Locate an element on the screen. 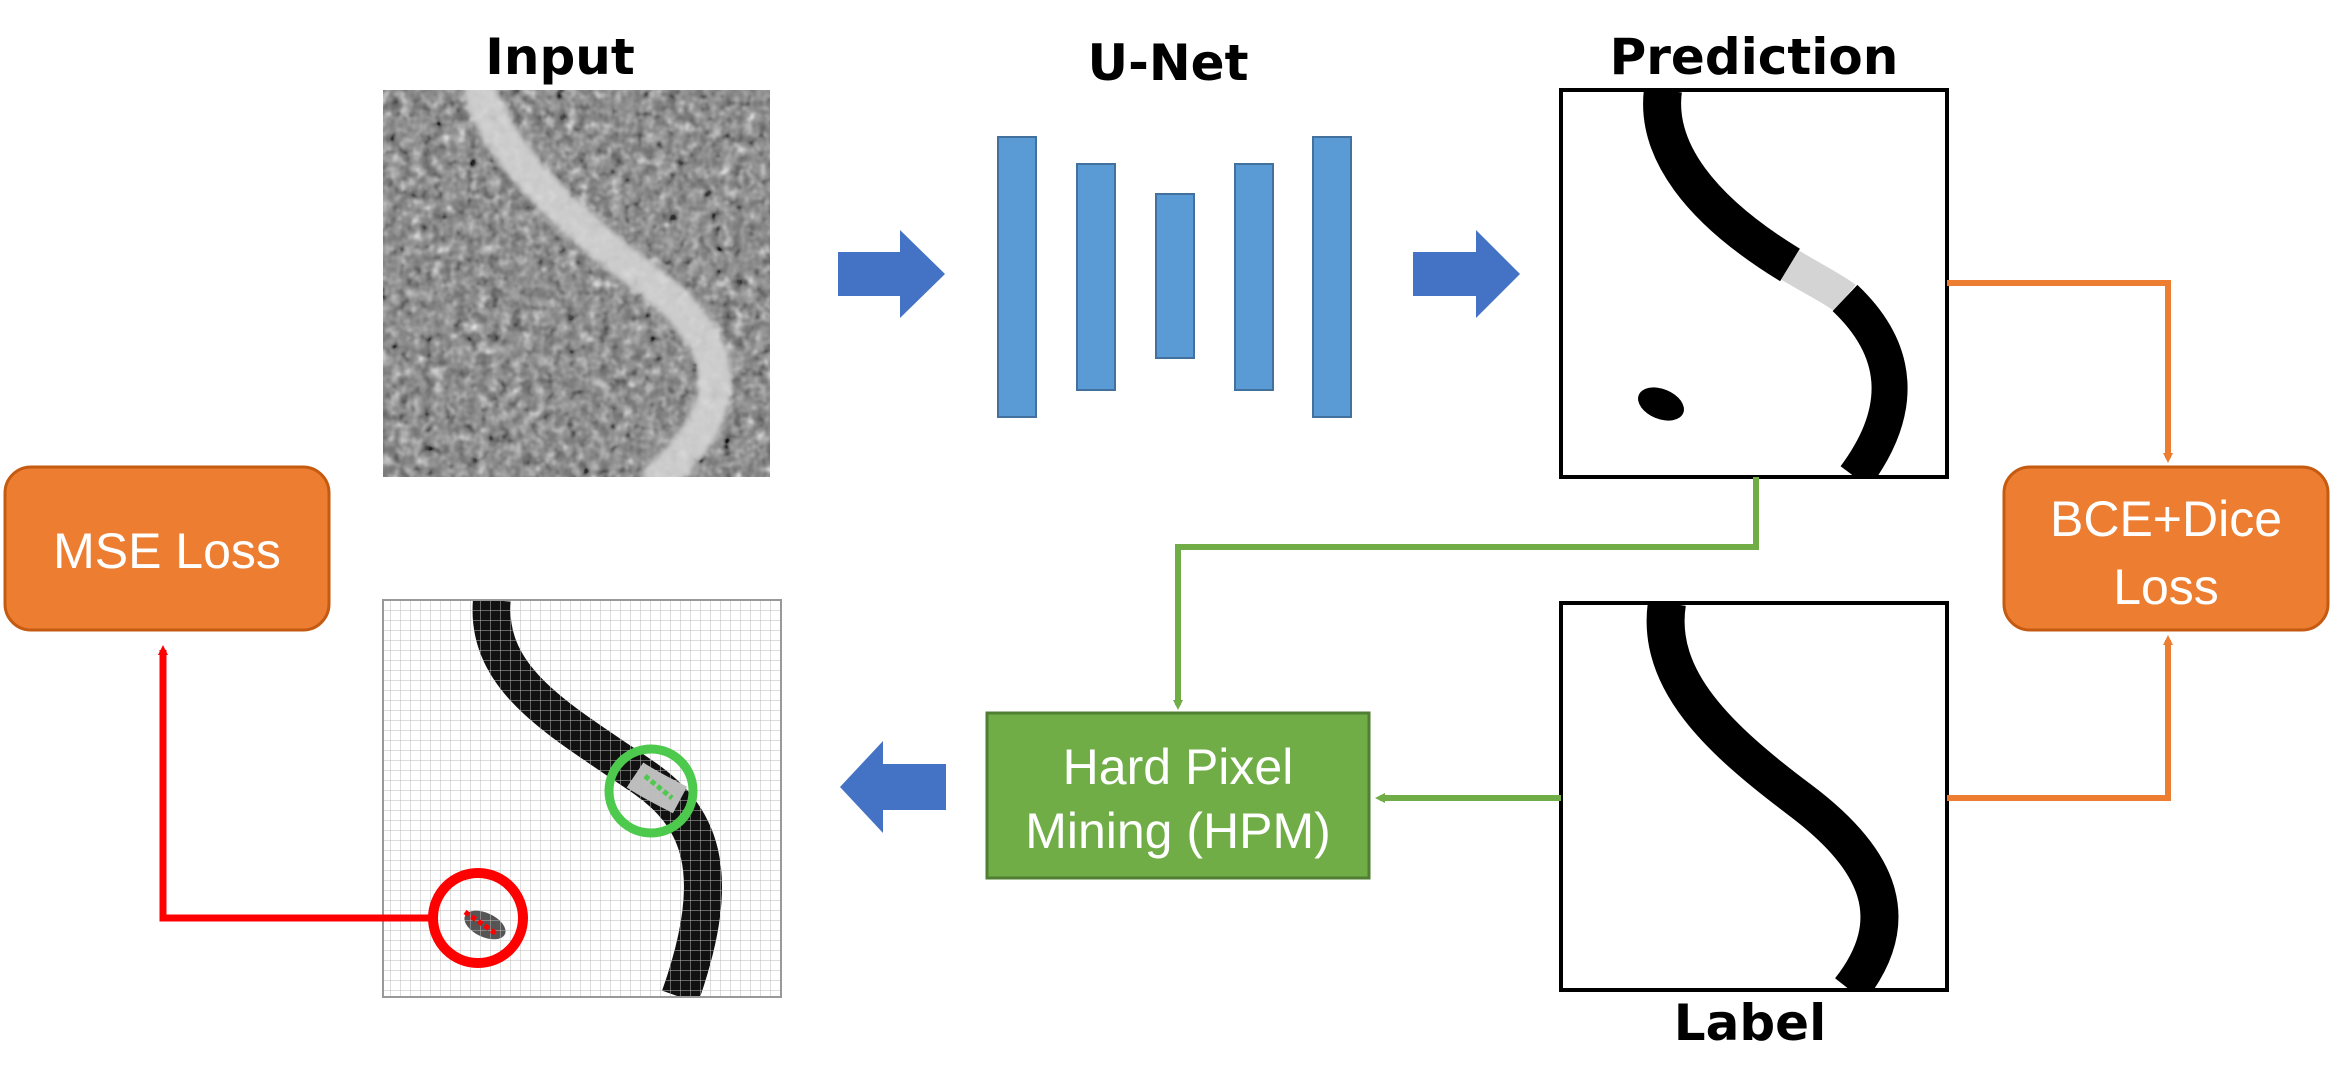 The image size is (2334, 1091). green-hard-pixel-circle is located at coordinates (651, 791).